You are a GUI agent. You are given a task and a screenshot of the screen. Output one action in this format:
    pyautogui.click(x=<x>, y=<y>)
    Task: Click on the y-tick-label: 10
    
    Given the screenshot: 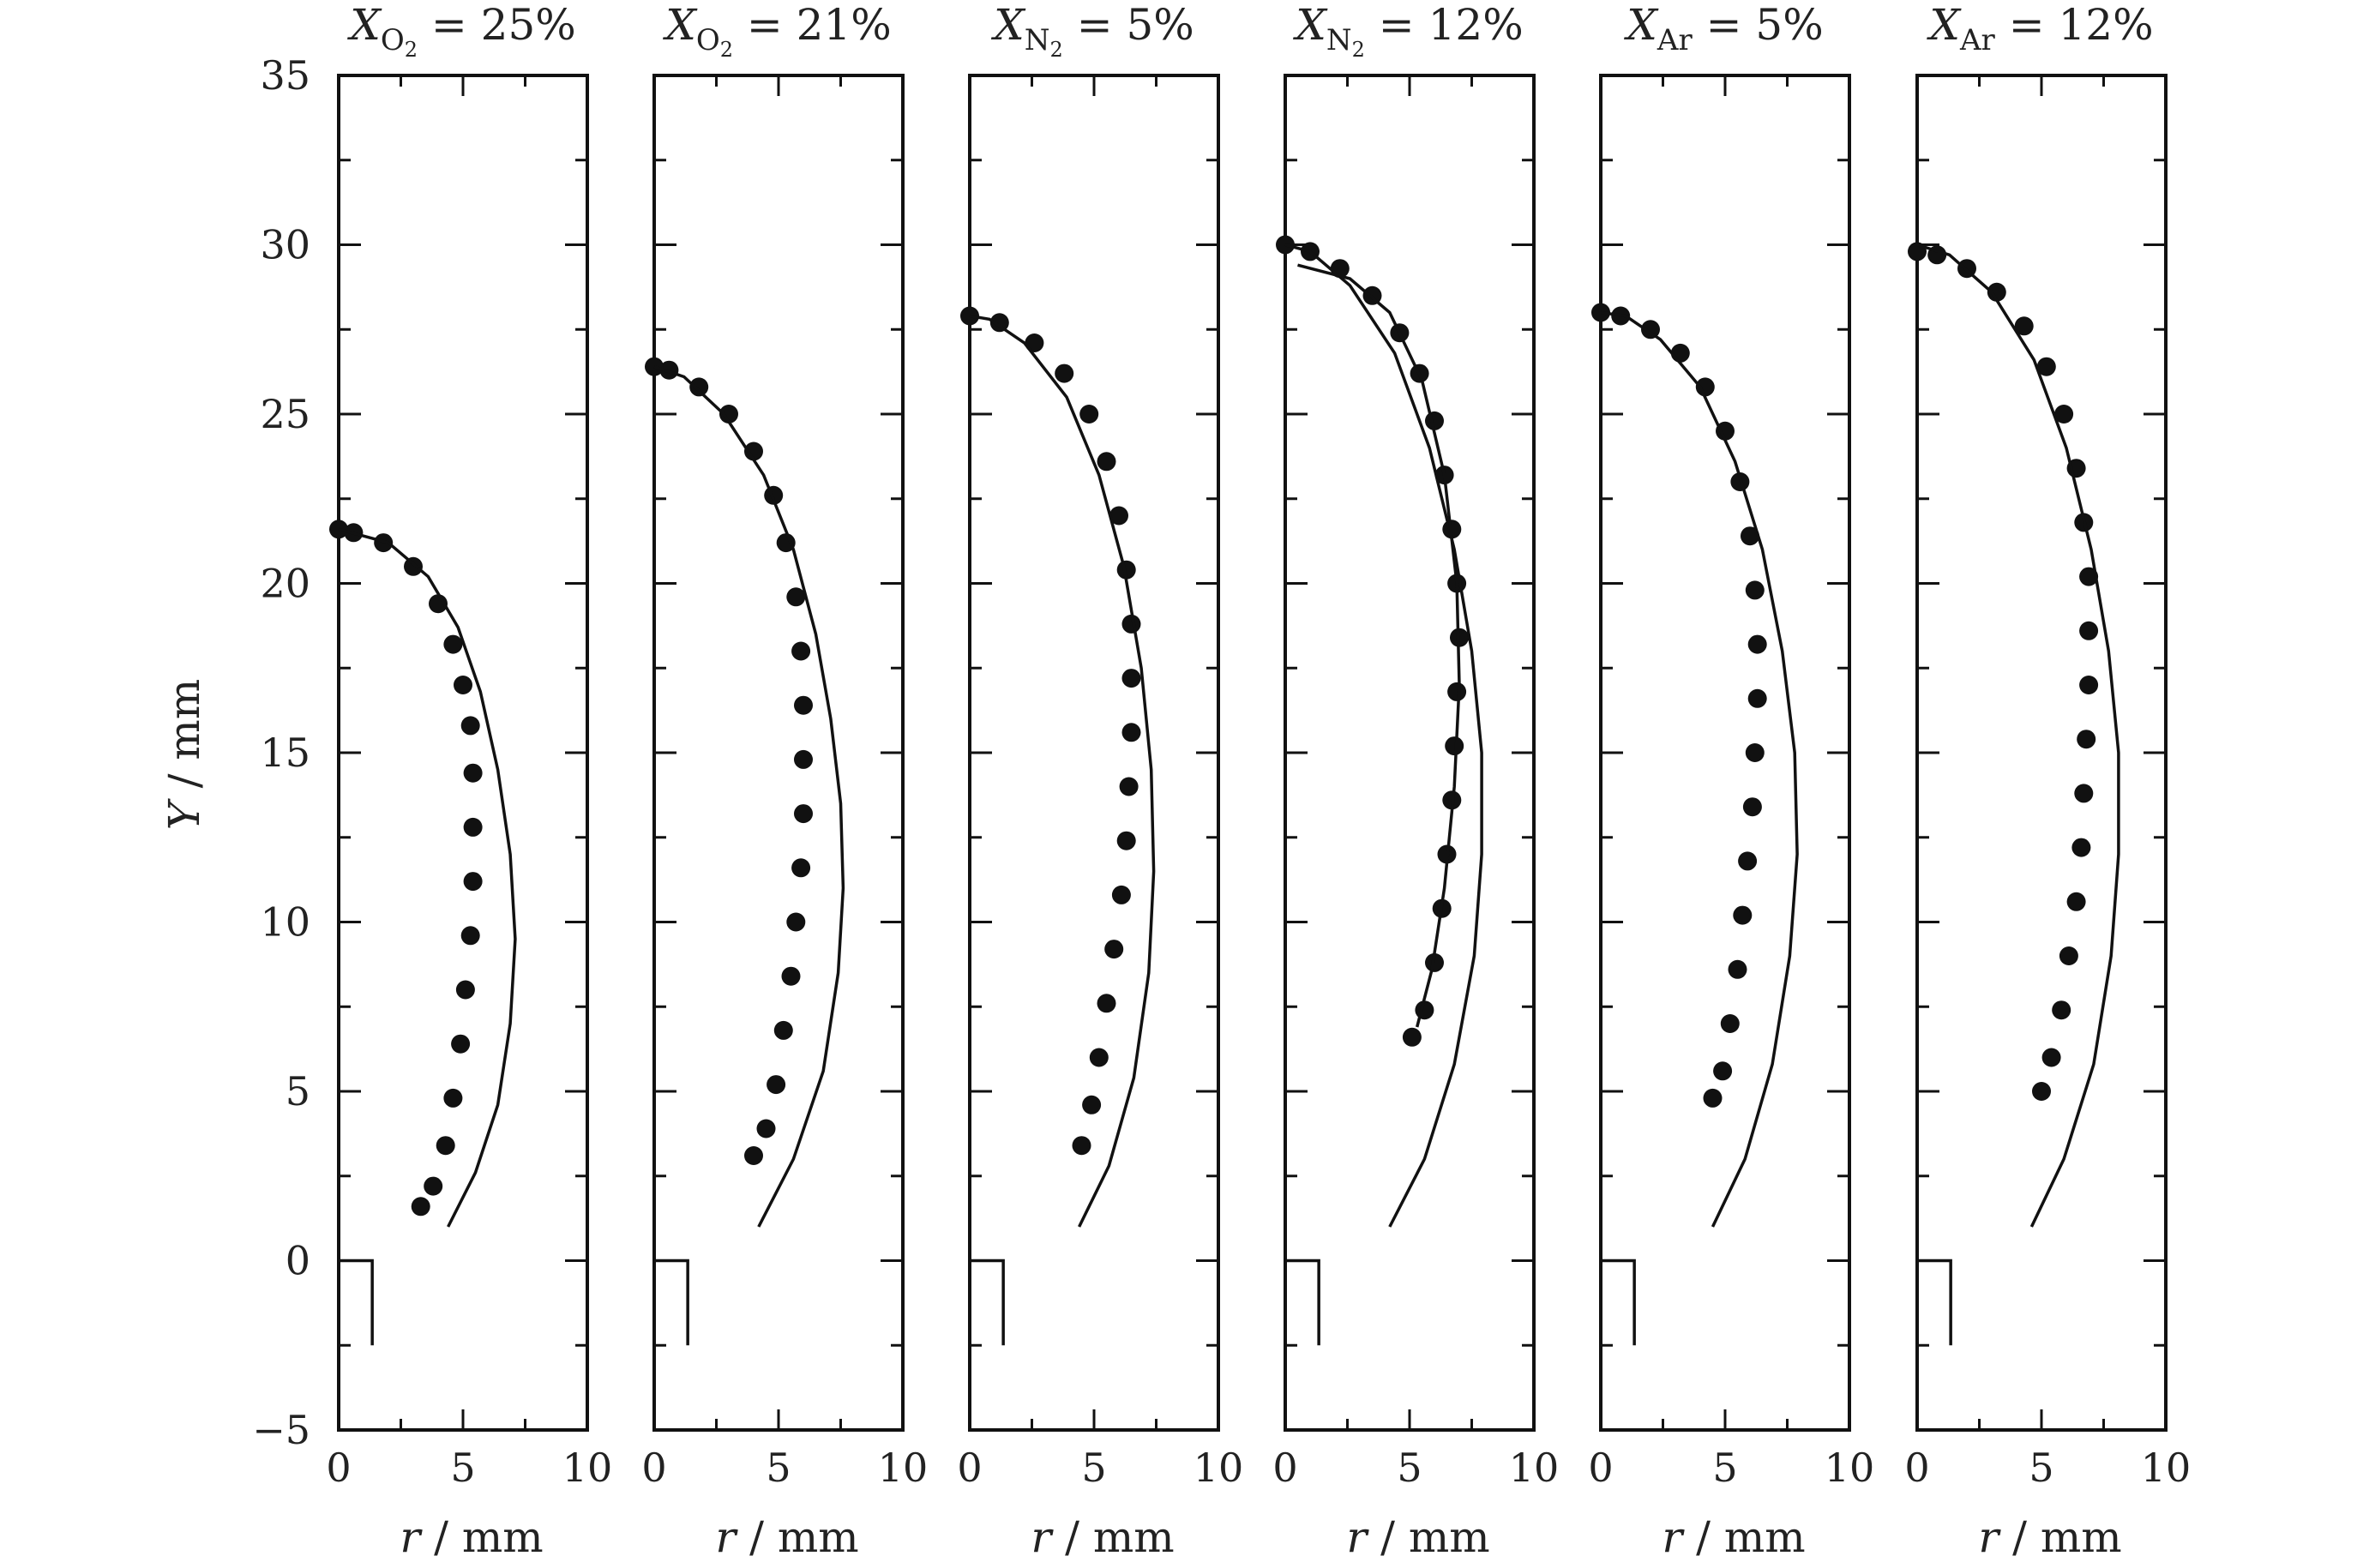 What is the action you would take?
    pyautogui.click(x=285, y=922)
    